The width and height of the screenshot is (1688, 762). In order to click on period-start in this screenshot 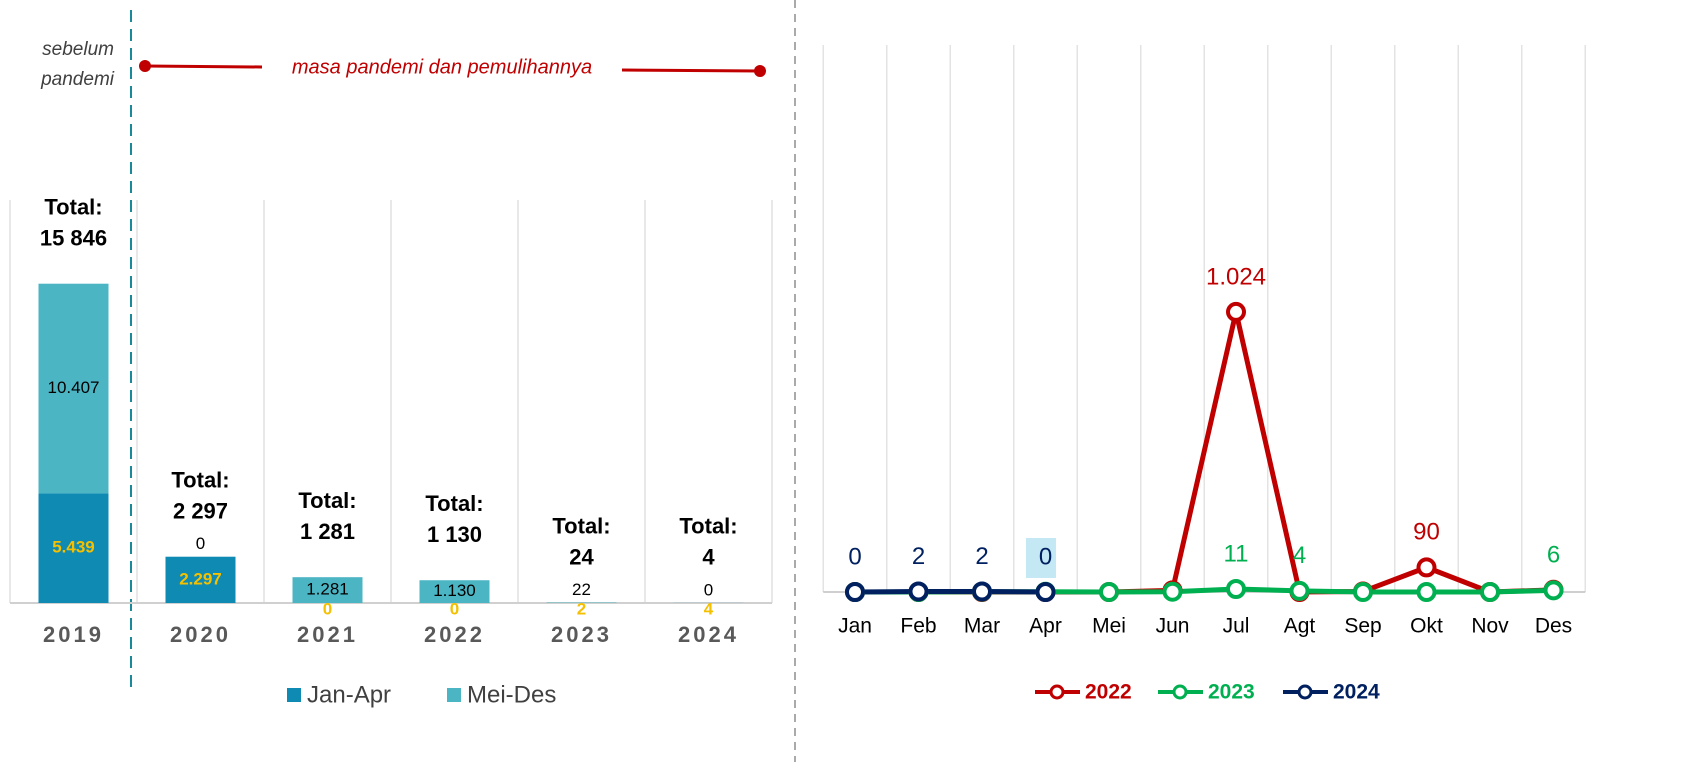, I will do `click(145, 66)`.